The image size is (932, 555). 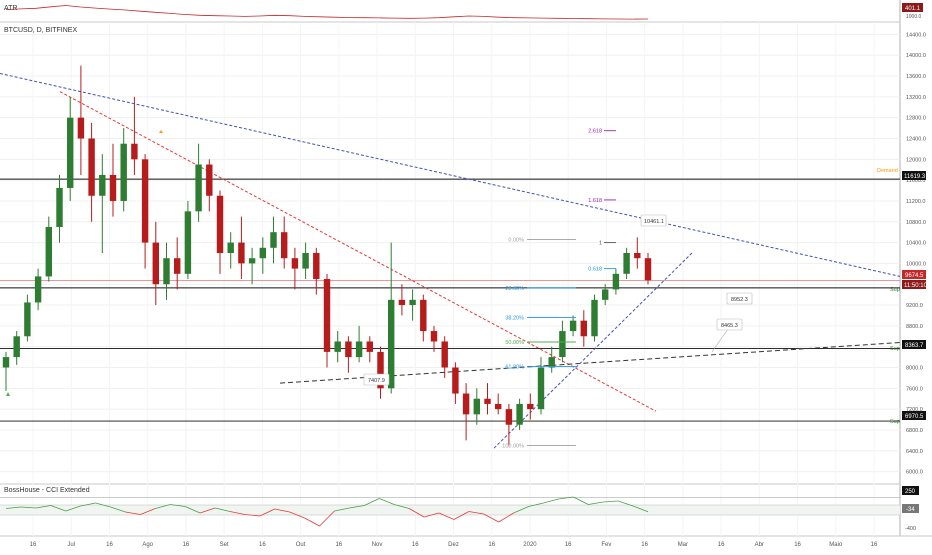 What do you see at coordinates (887, 171) in the screenshot?
I see `demand-zone-label: Demand` at bounding box center [887, 171].